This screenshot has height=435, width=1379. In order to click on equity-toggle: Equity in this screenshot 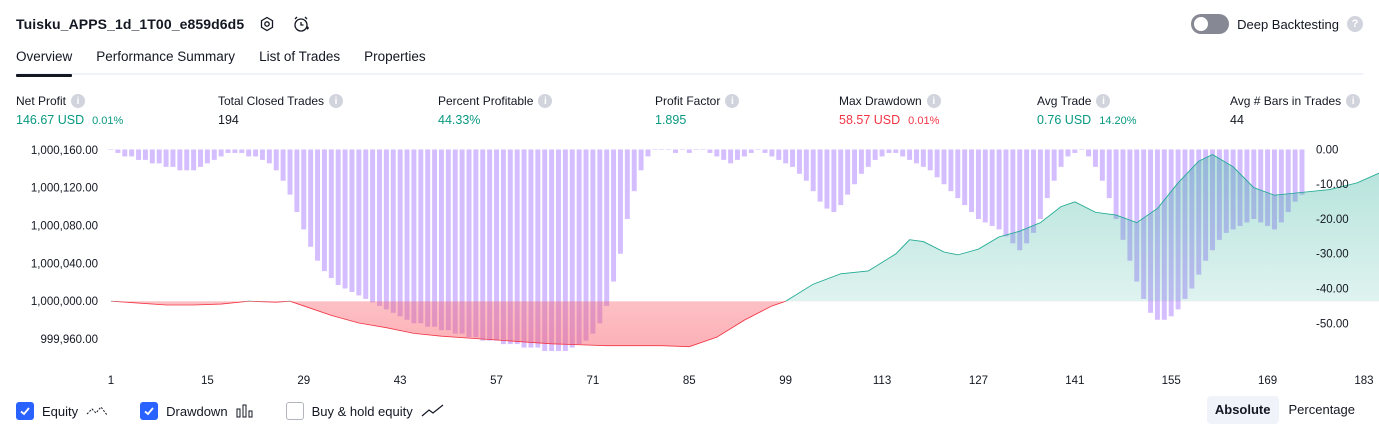, I will do `click(62, 411)`.